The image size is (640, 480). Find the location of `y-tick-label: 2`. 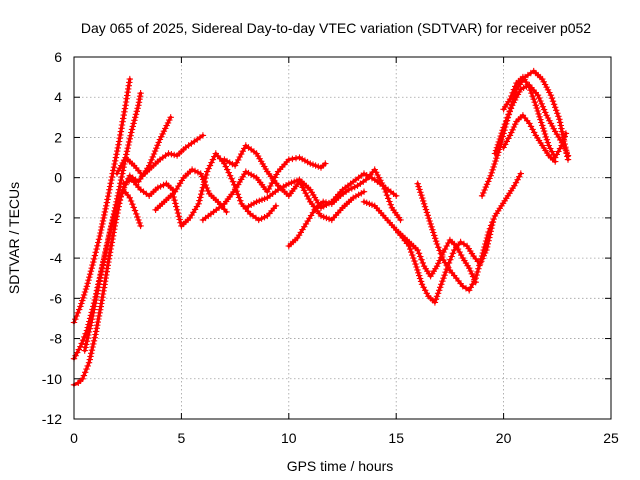

y-tick-label: 2 is located at coordinates (58, 137).